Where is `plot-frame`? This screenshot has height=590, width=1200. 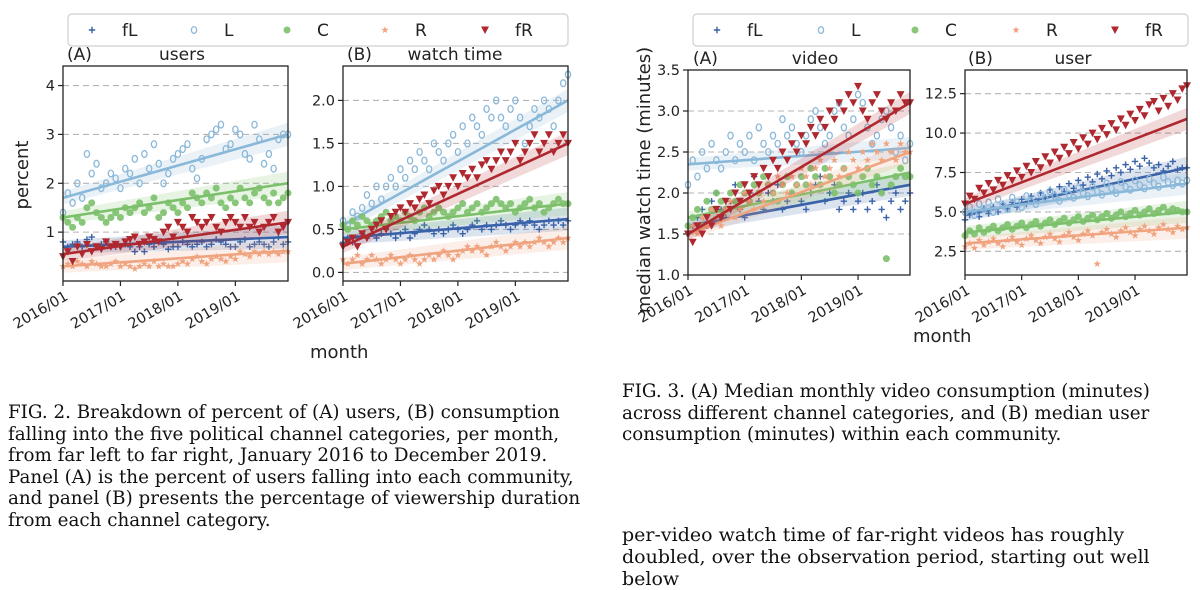 plot-frame is located at coordinates (1076, 172).